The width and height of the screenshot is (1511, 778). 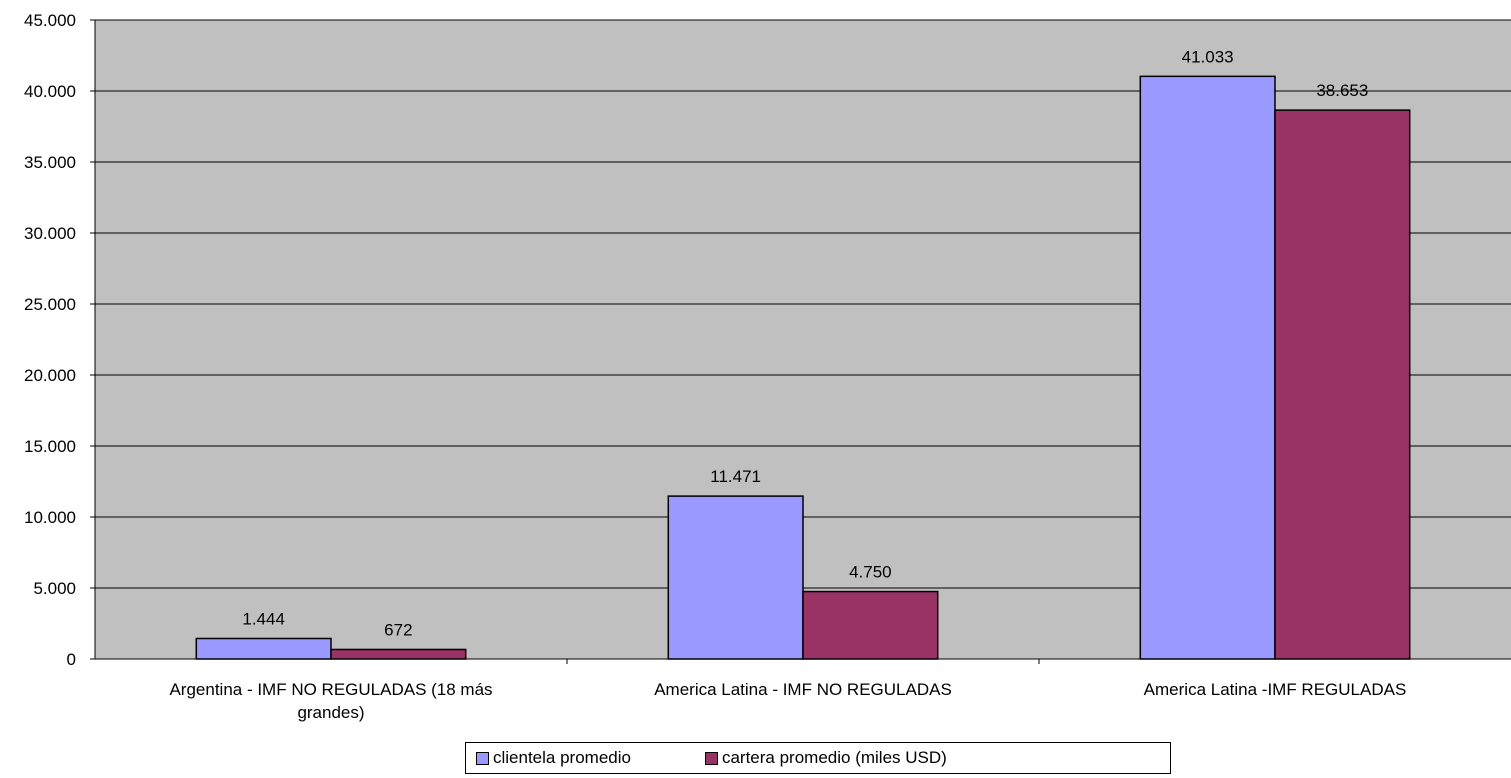 I want to click on data-label: 38.653, so click(x=1342, y=90).